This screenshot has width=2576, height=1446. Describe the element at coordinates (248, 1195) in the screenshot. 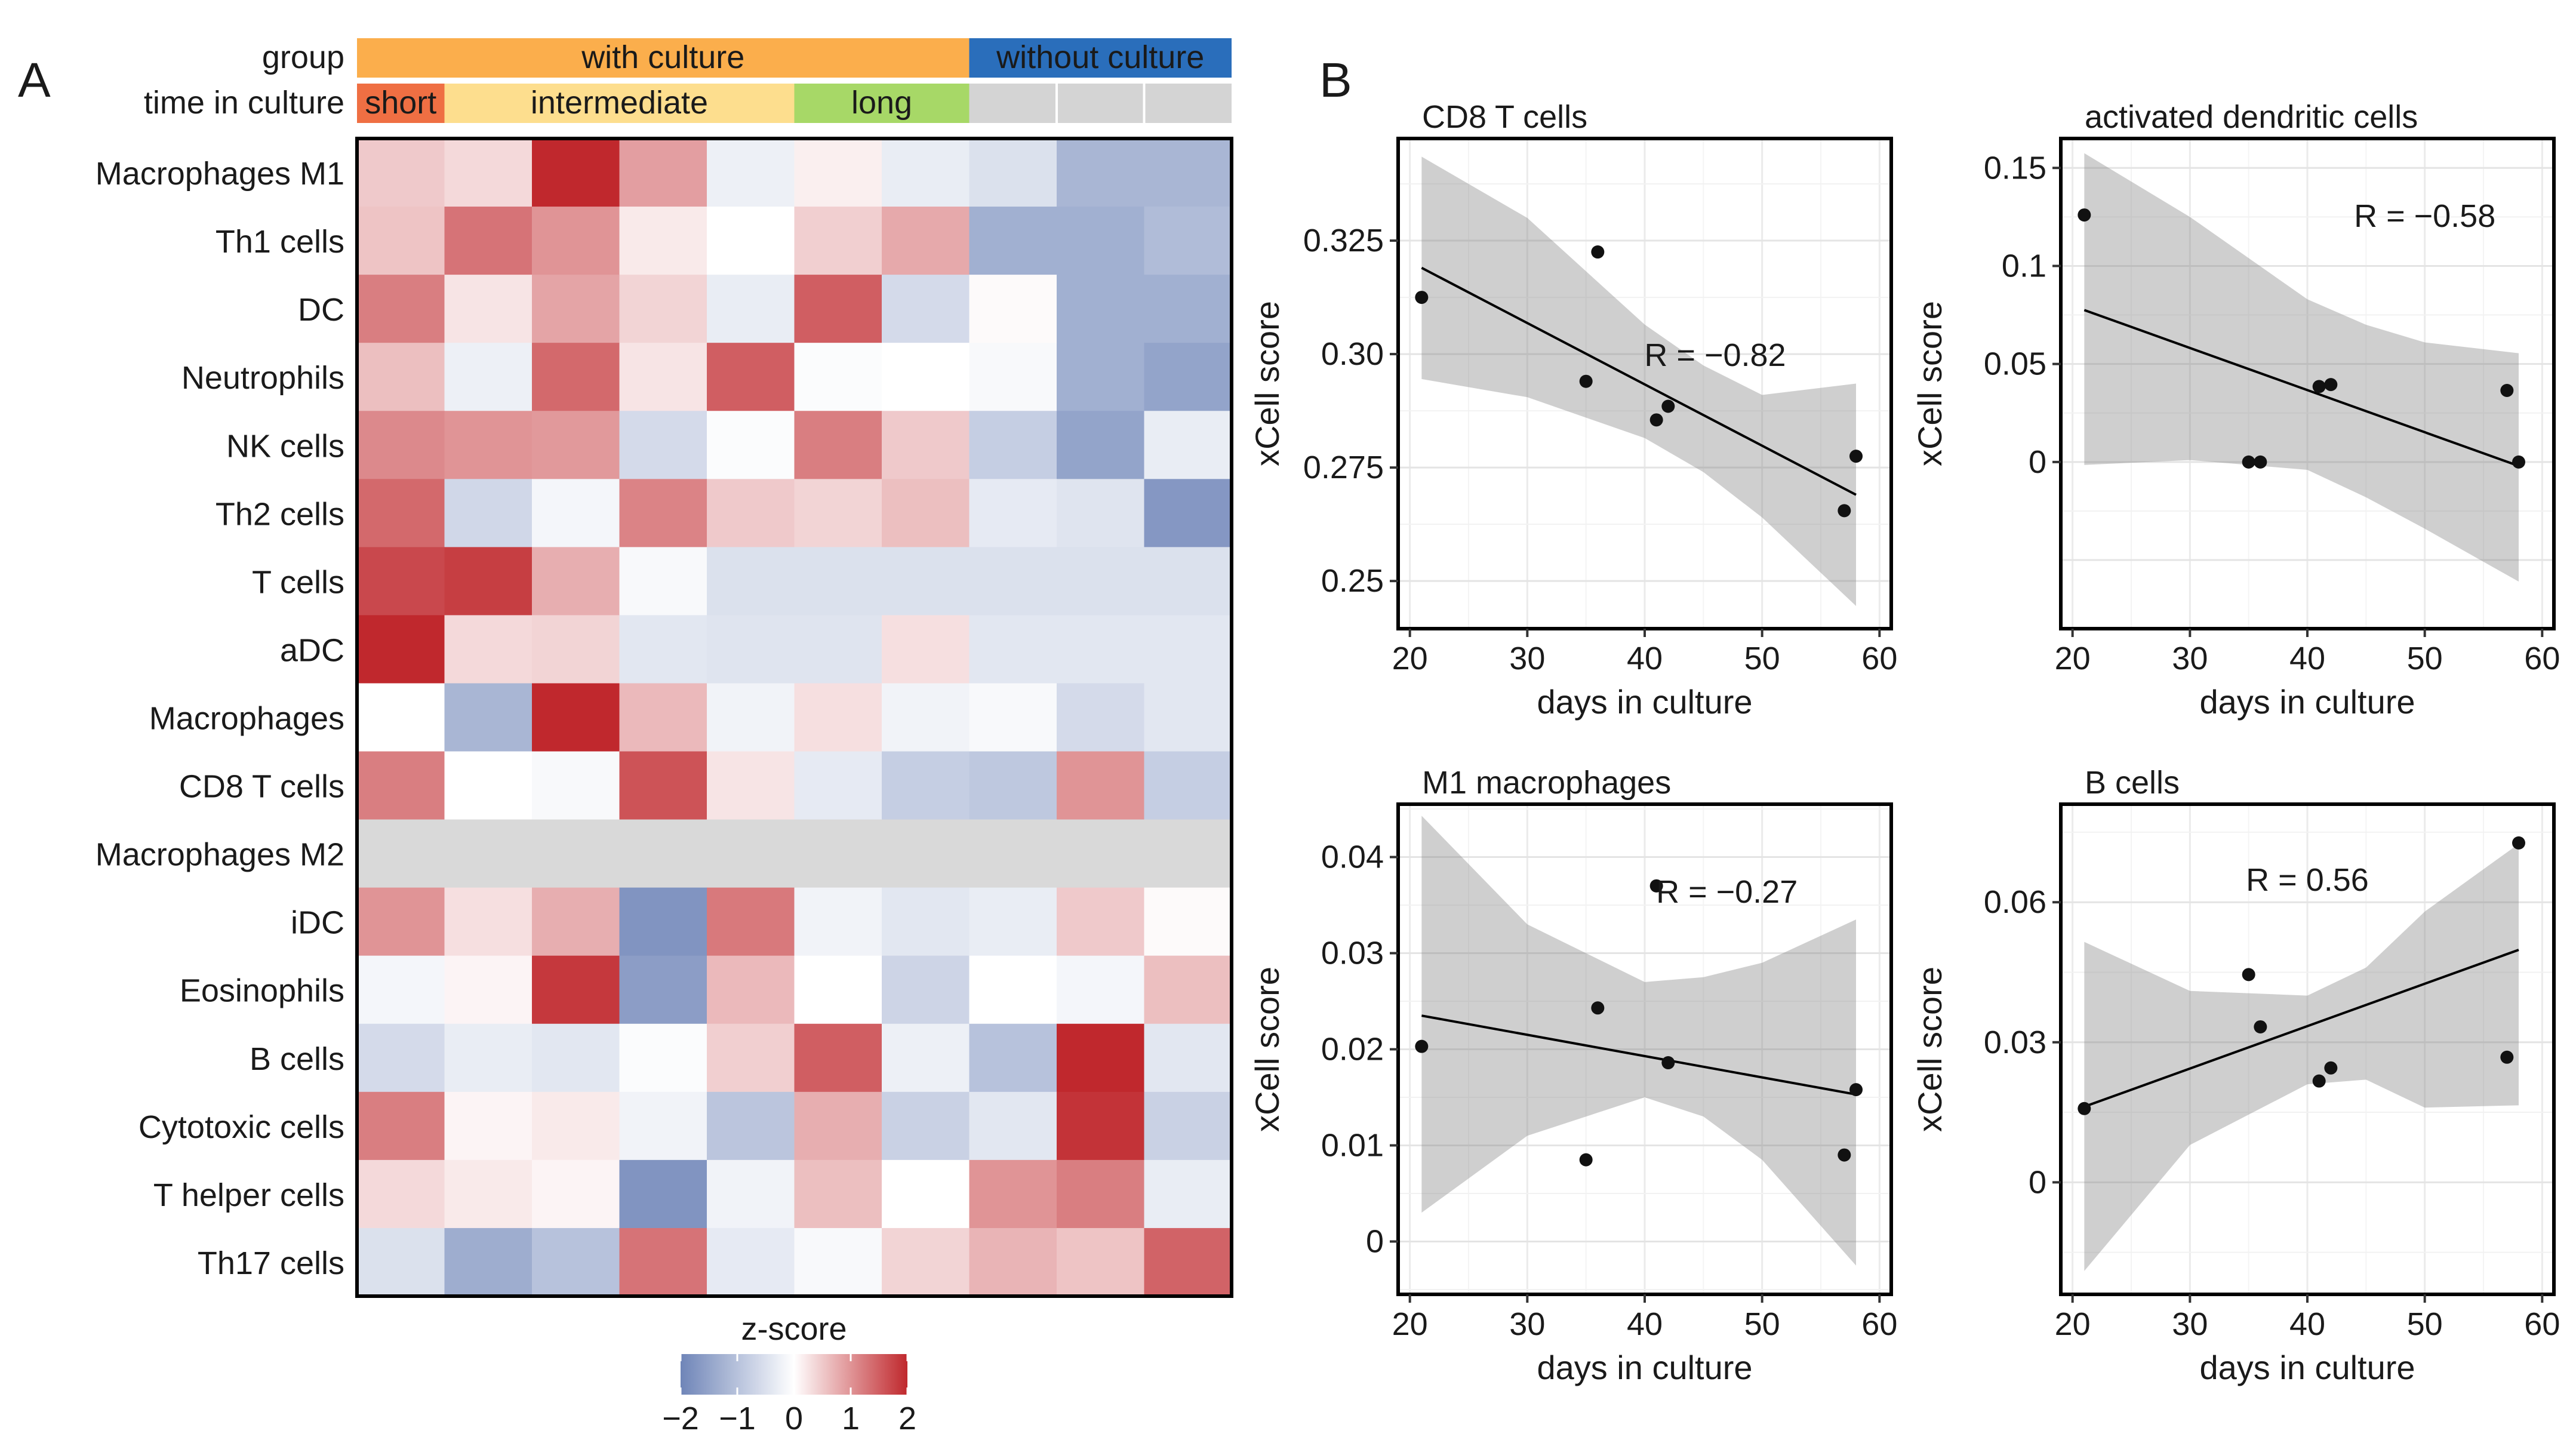

I see `heatmap-row-label: T helper cells` at that location.